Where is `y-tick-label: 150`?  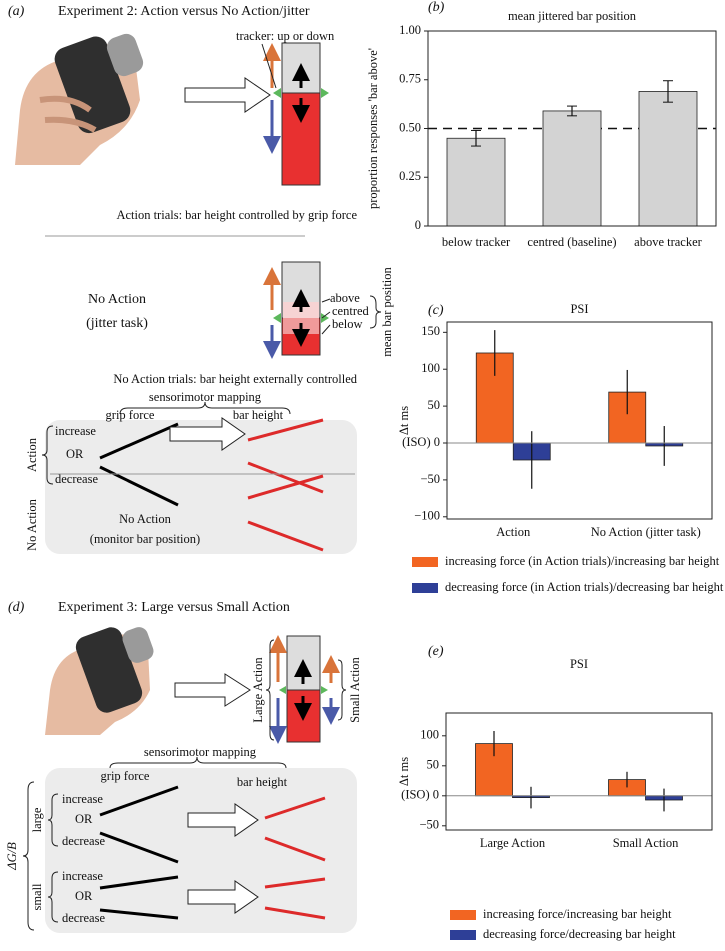
y-tick-label: 150 is located at coordinates (430, 331).